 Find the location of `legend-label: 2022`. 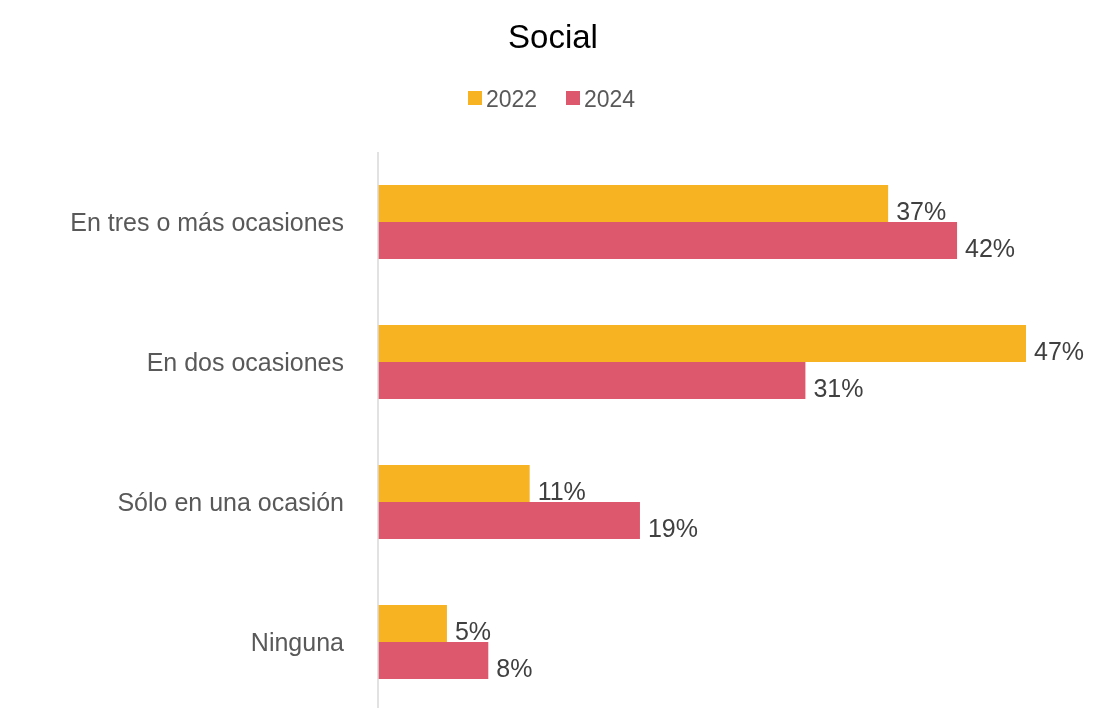

legend-label: 2022 is located at coordinates (512, 99).